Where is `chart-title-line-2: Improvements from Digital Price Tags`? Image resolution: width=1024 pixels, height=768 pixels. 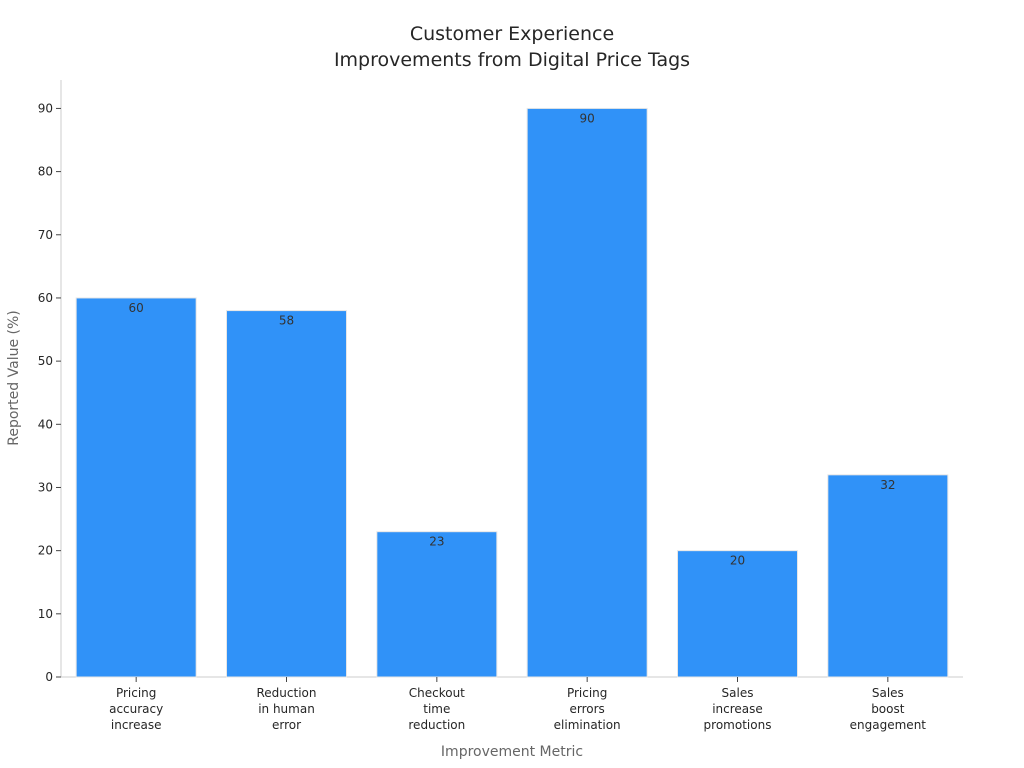 chart-title-line-2: Improvements from Digital Price Tags is located at coordinates (512, 60).